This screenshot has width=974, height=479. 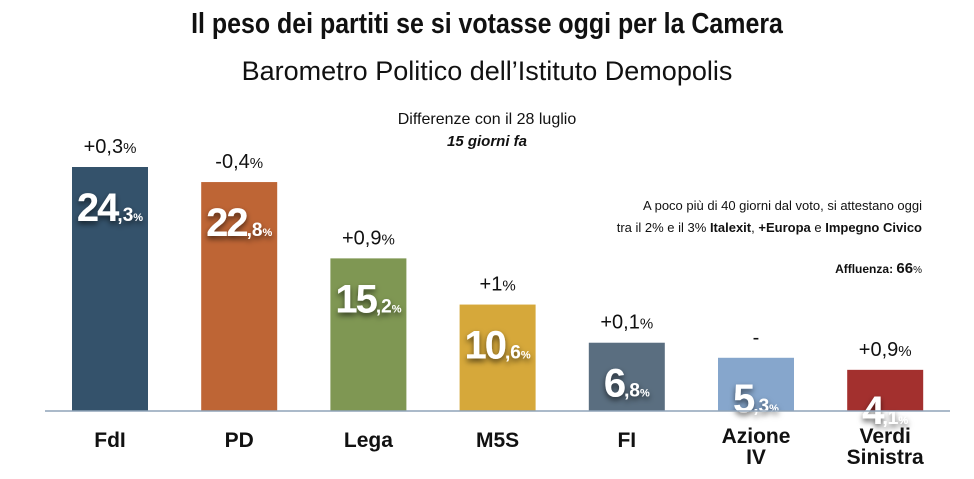 I want to click on value-label: 24,3%, so click(x=110, y=208).